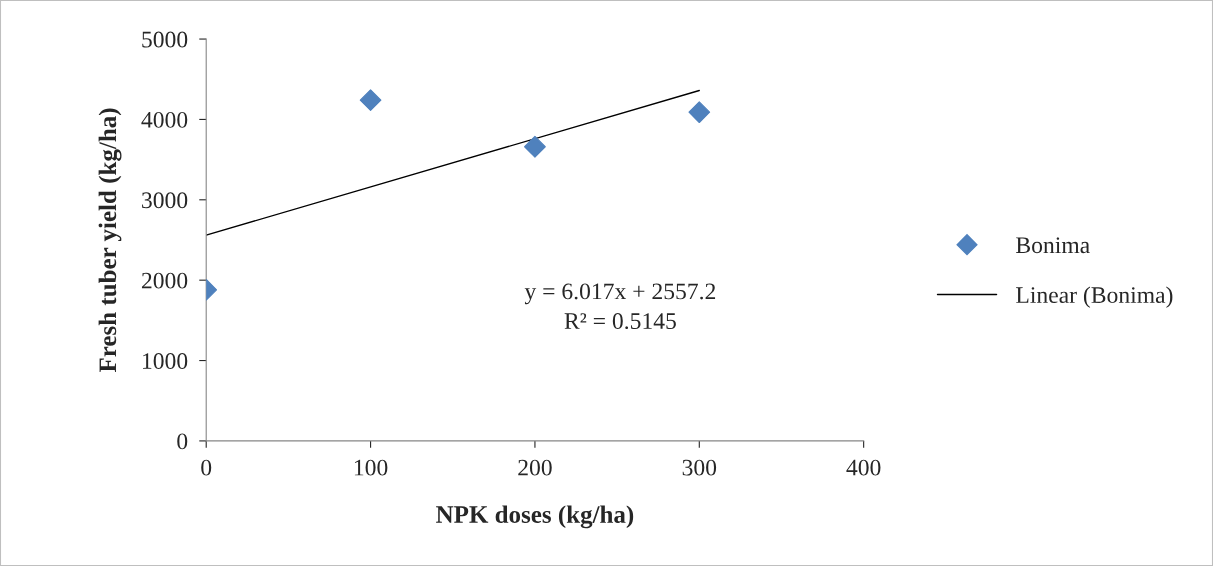 The image size is (1213, 566). I want to click on x-tick-label: 400, so click(863, 467).